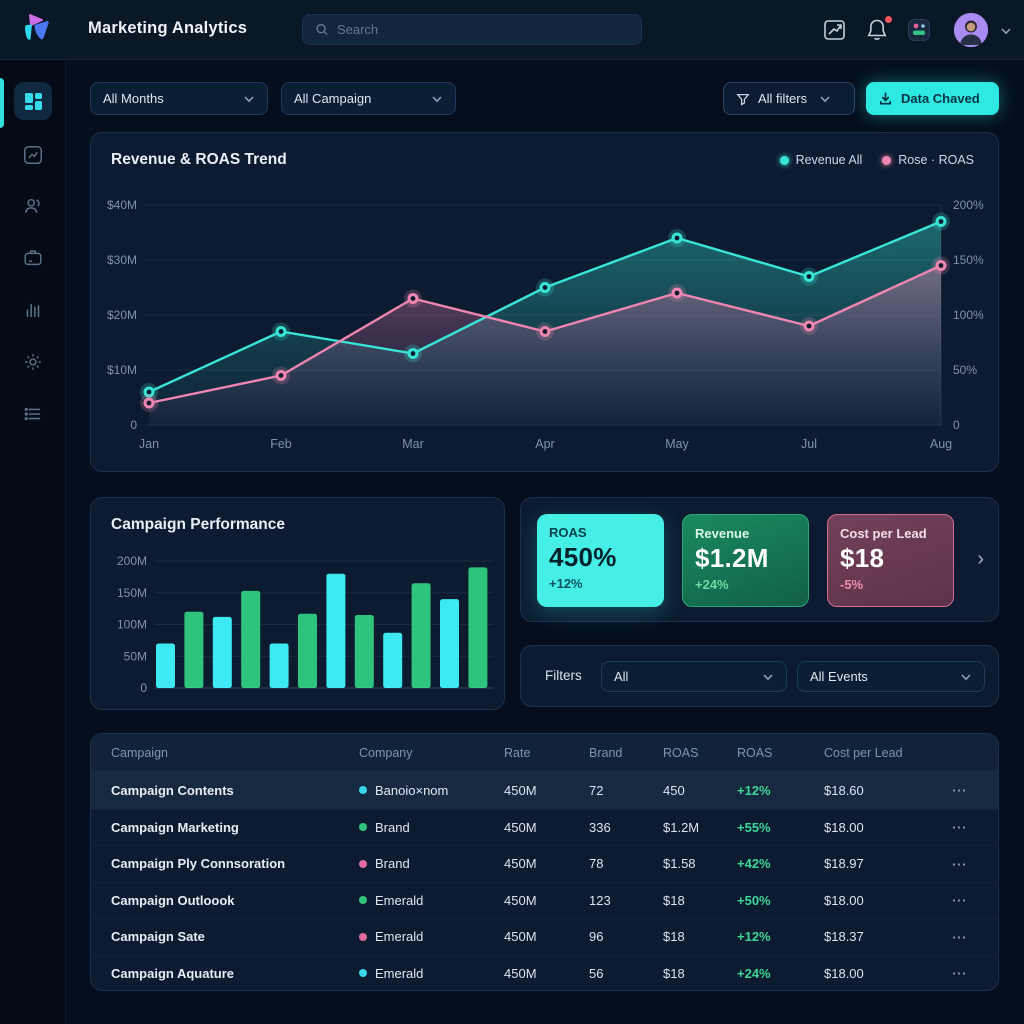 Image resolution: width=1024 pixels, height=1024 pixels. I want to click on sidebar-item-analytics, so click(33, 310).